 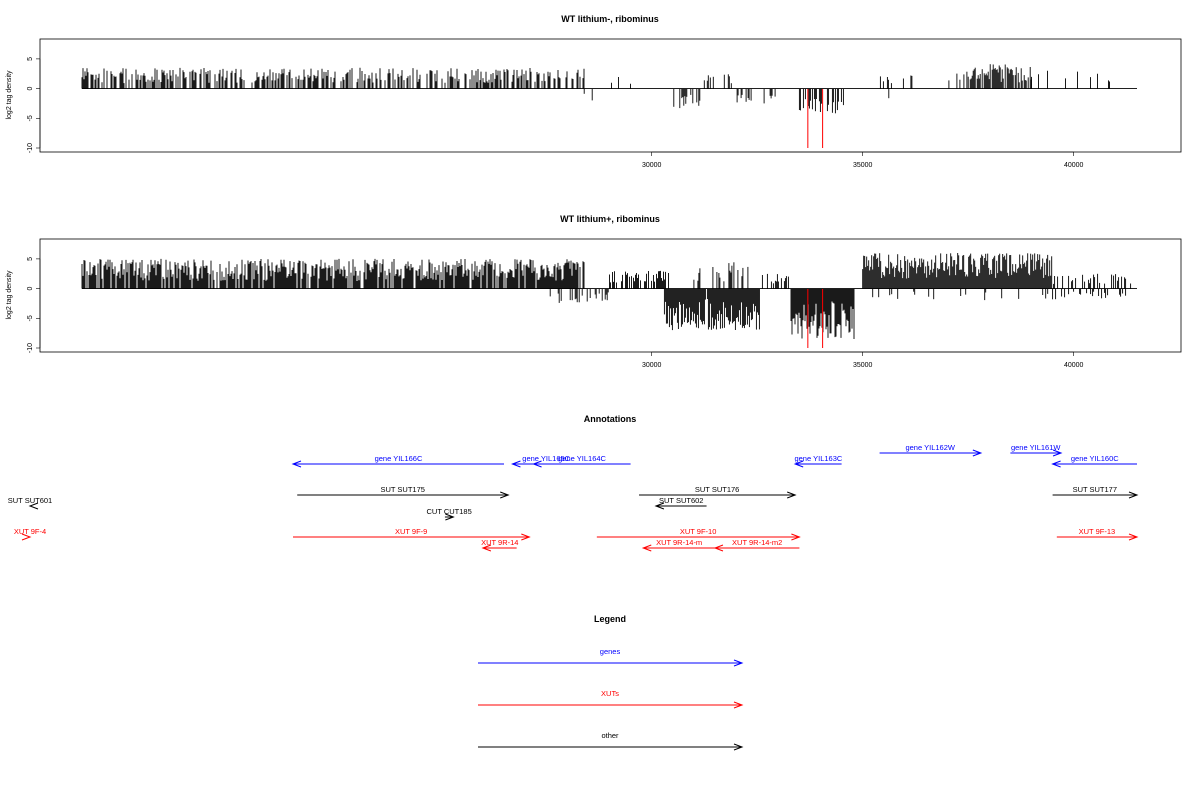 I want to click on annotation-label: XUT 9R-14-m, so click(x=679, y=542).